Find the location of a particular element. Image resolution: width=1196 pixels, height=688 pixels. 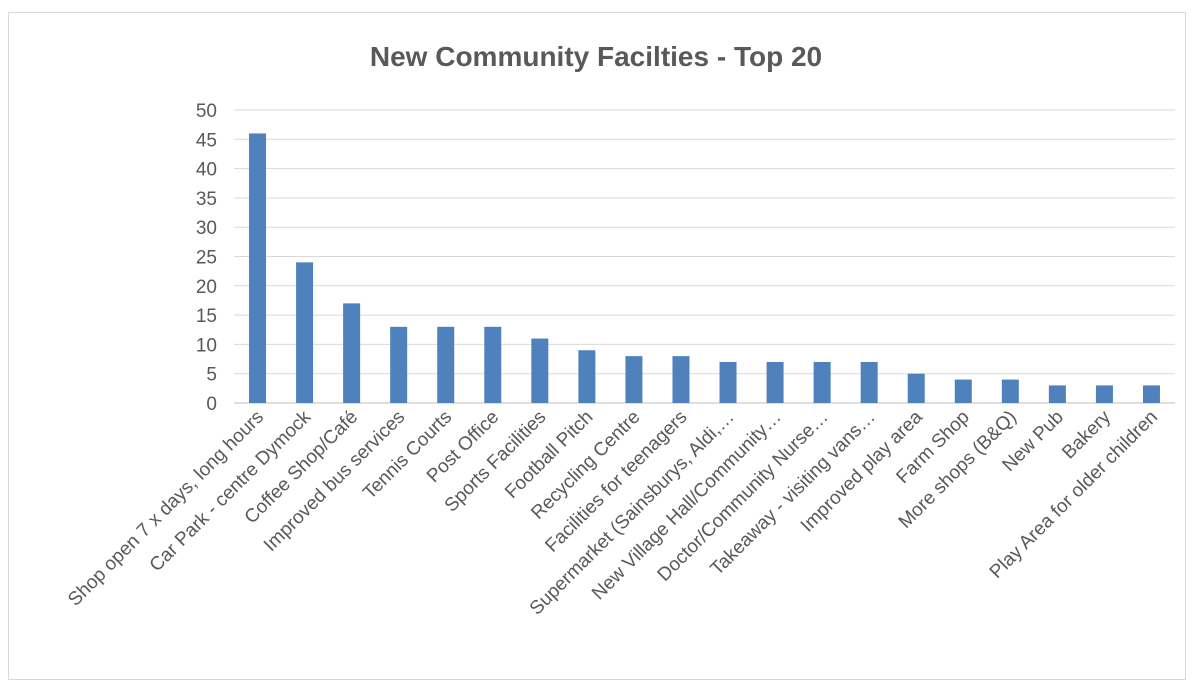

y-tick-label: 50 is located at coordinates (206, 111).